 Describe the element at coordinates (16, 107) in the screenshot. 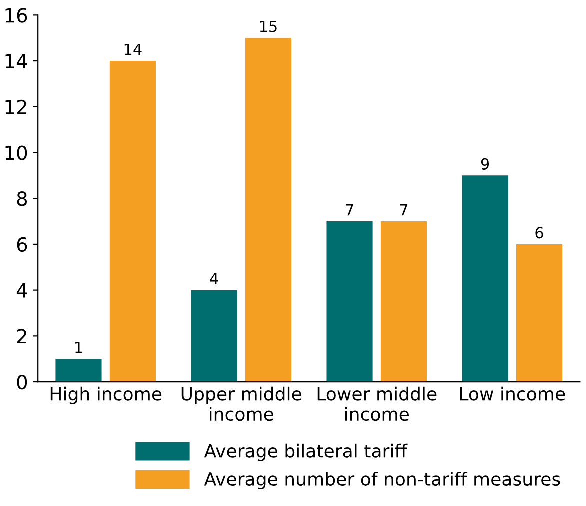

I see `y-tick-label: 12` at that location.